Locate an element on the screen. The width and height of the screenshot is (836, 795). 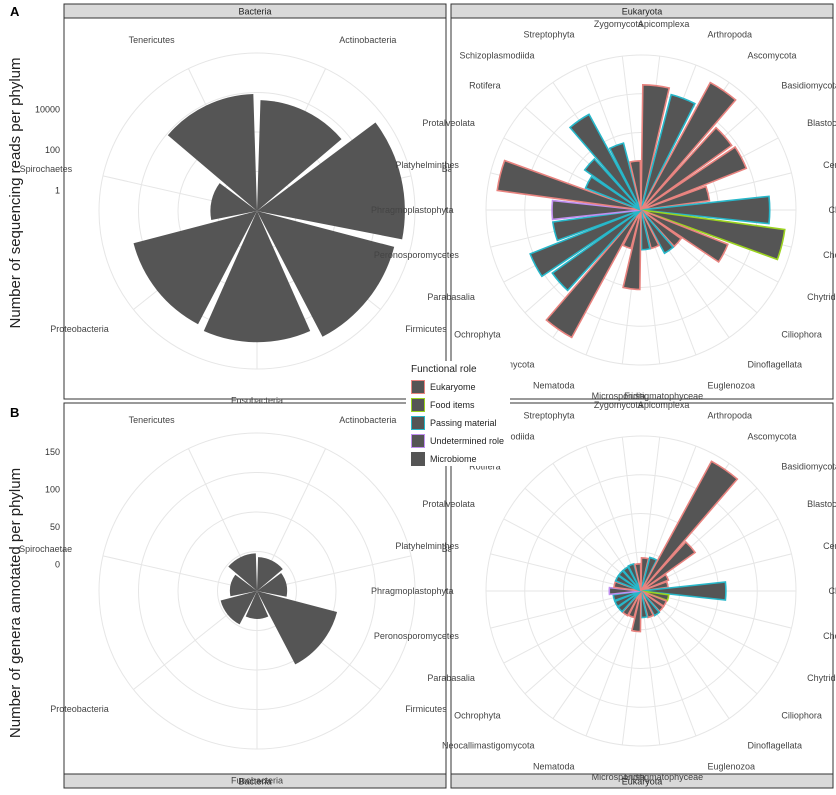
panel-letter-b: B is located at coordinates (14, 412).